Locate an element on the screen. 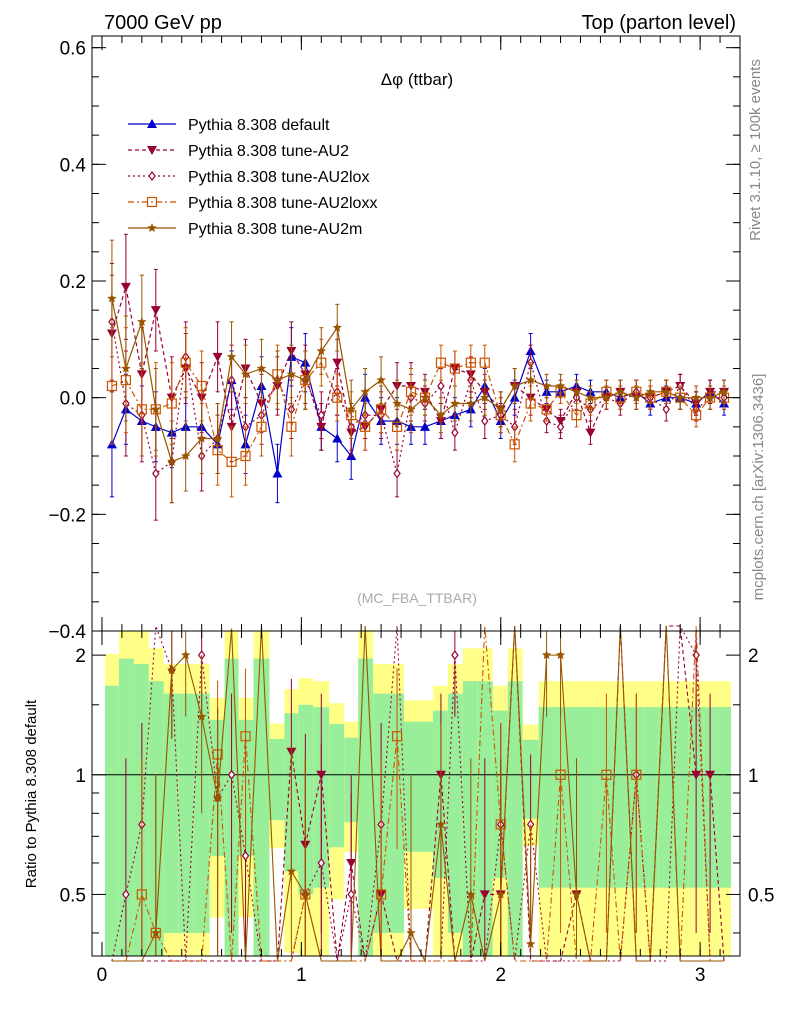 The image size is (786, 1029). legend-label: Pythia 8.308 tune-AU2m is located at coordinates (275, 229).